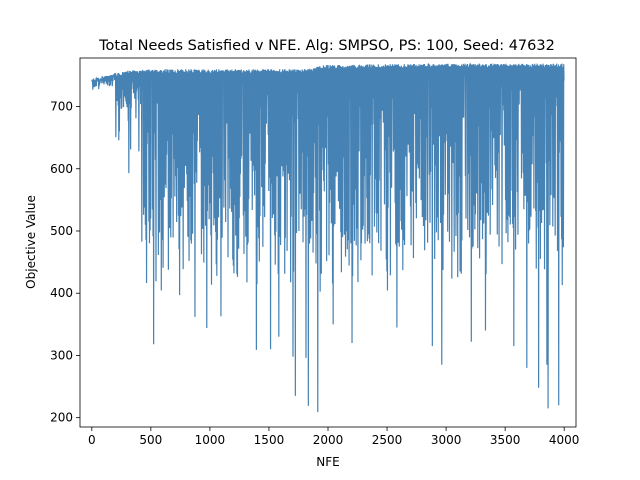 The image size is (640, 480). I want to click on y-tick-label: 200, so click(61, 418).